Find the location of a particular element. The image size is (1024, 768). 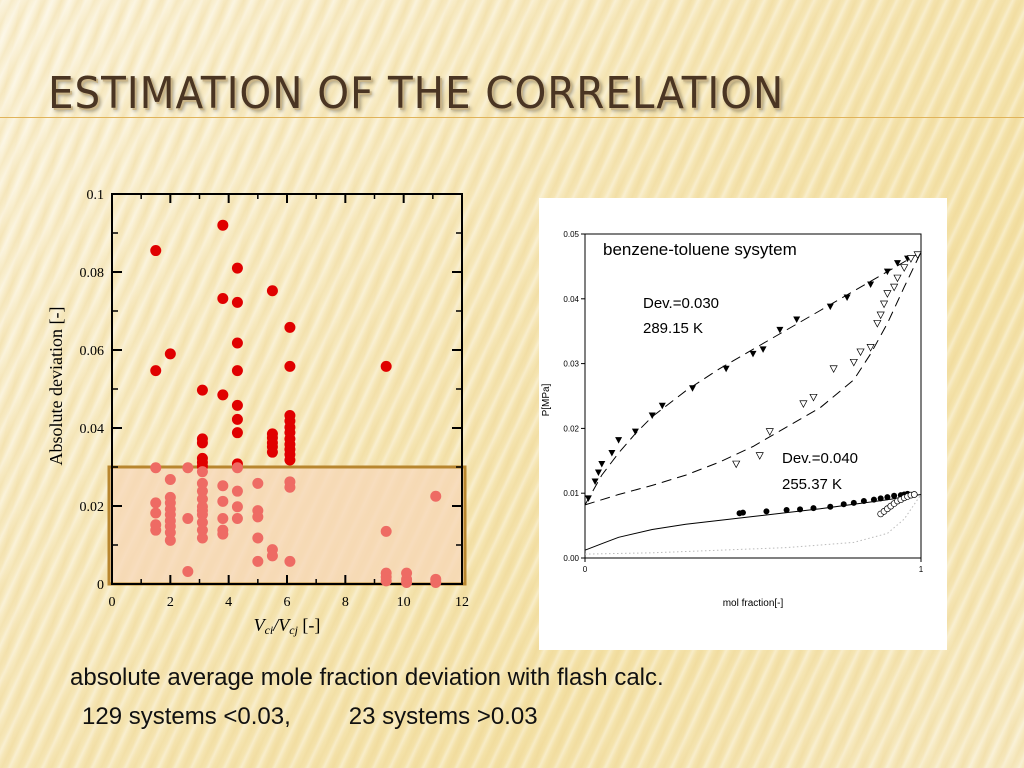

x-axis-label: mol fraction[-] is located at coordinates (753, 603).